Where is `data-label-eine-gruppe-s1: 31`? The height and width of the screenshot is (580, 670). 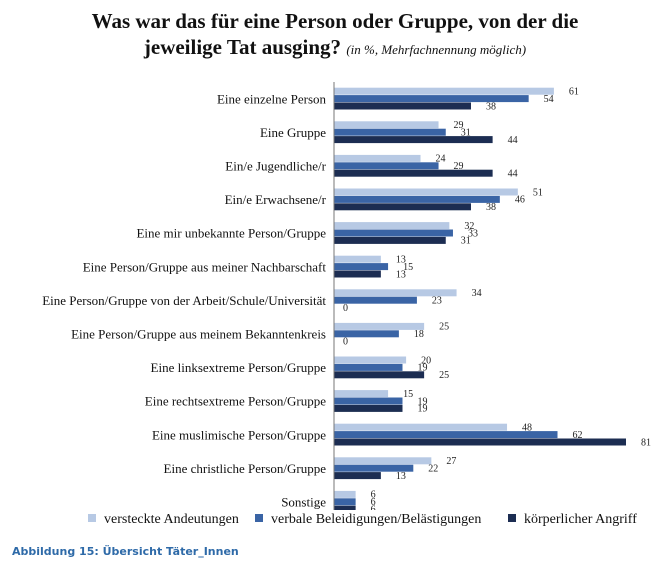
data-label-eine-gruppe-s1: 31 is located at coordinates (466, 133).